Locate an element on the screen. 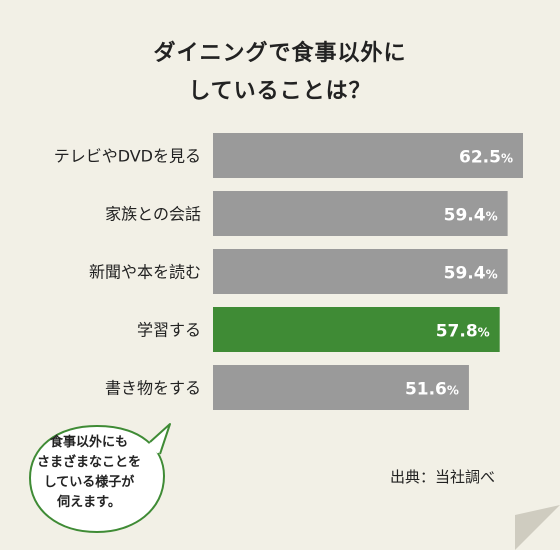 Image resolution: width=560 pixels, height=550 pixels. value-label-2: 59.4% is located at coordinates (471, 216).